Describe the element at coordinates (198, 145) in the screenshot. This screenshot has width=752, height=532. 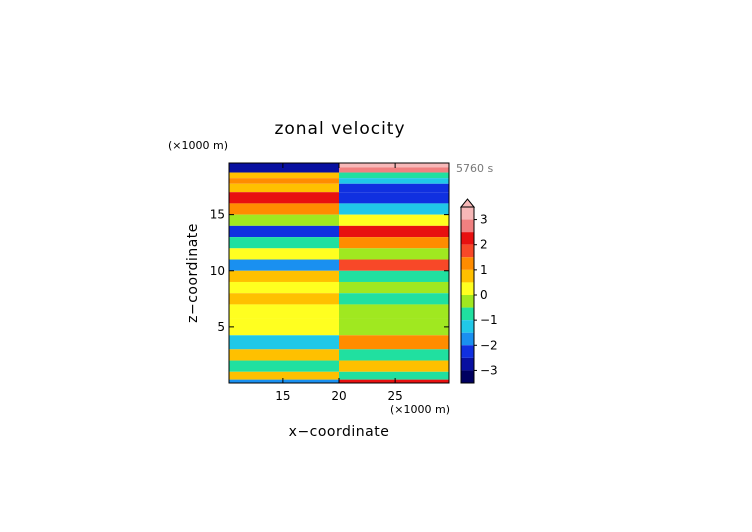
I see `y-unit-label: (×1000 m)` at that location.